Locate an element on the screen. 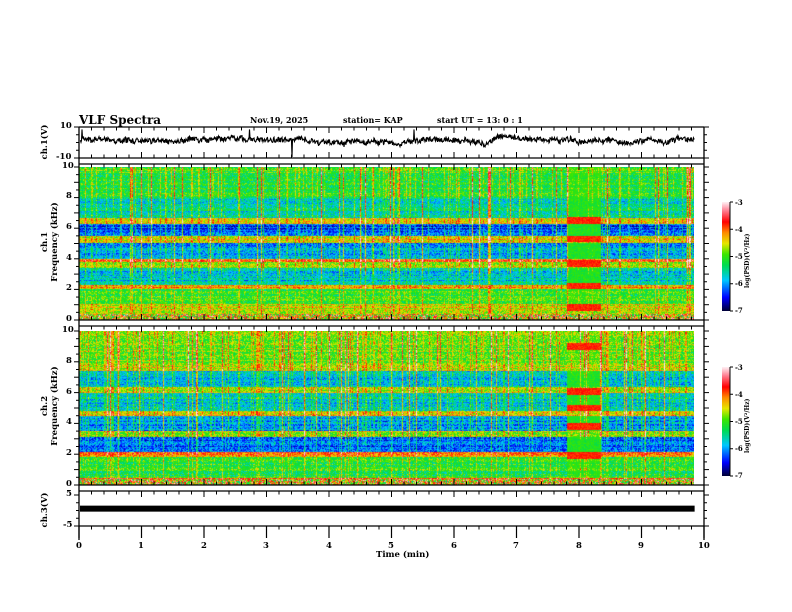  cb2-tick: -6 is located at coordinates (739, 448).